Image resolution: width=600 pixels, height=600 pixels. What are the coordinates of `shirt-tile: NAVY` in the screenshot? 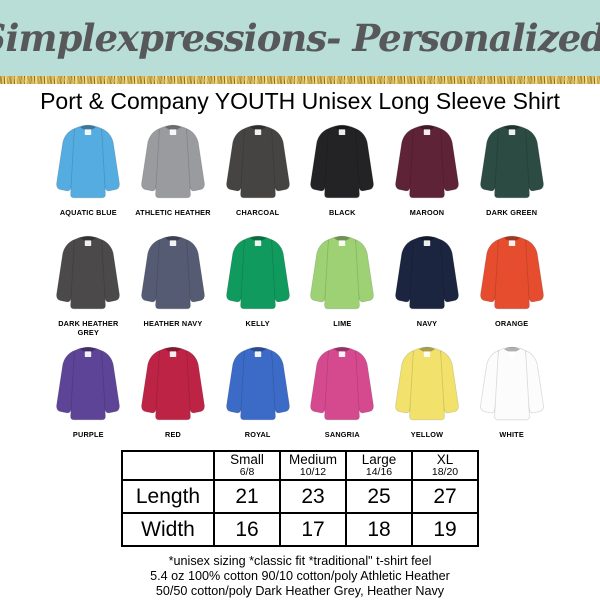 It's located at (427, 284).